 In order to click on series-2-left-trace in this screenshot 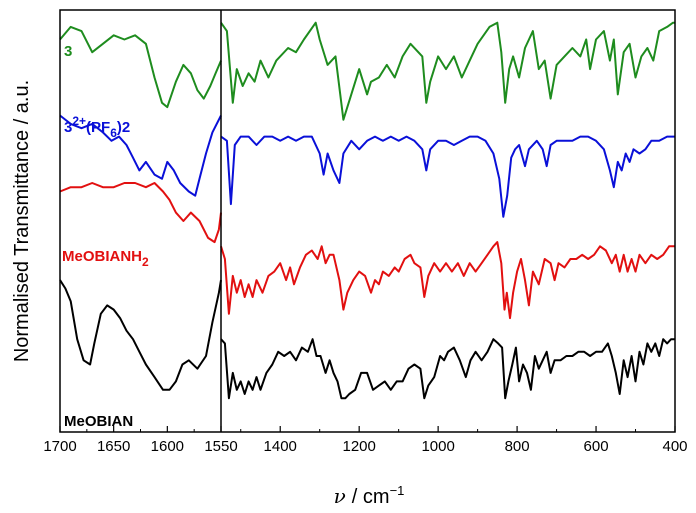, I will do `click(140, 213)`.